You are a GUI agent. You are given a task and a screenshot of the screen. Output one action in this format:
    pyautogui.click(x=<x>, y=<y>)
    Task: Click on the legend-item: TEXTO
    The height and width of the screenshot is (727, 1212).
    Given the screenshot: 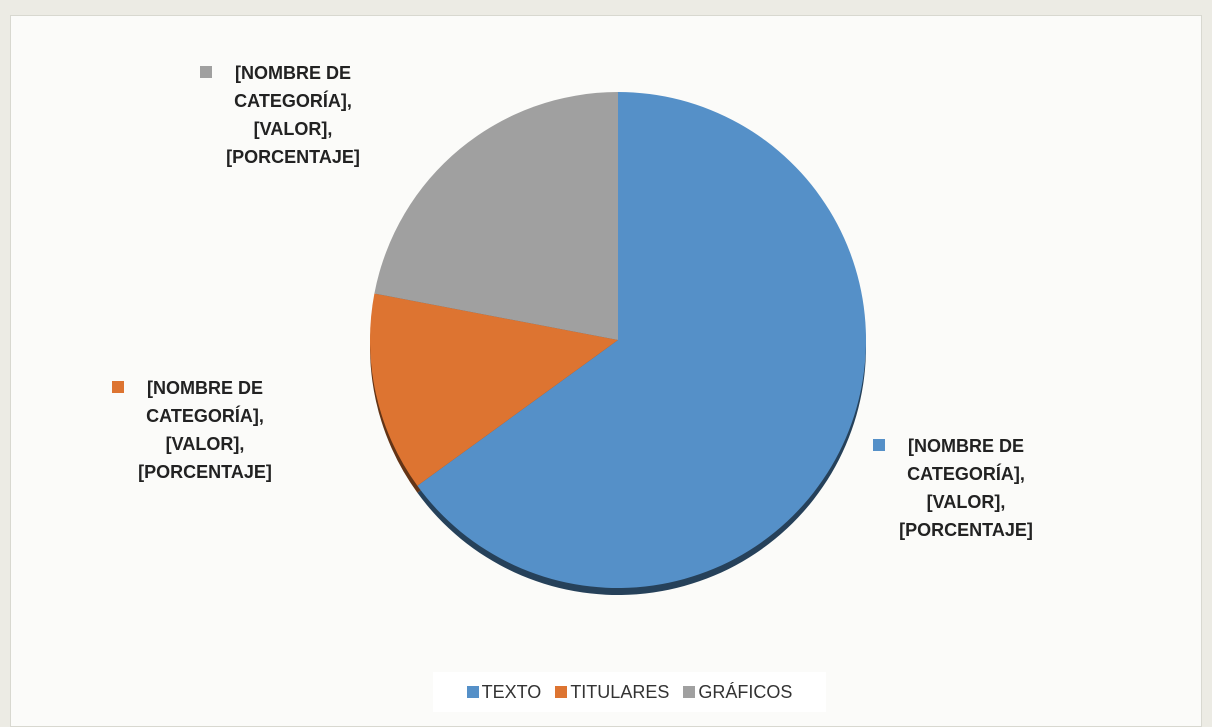 What is the action you would take?
    pyautogui.click(x=504, y=692)
    